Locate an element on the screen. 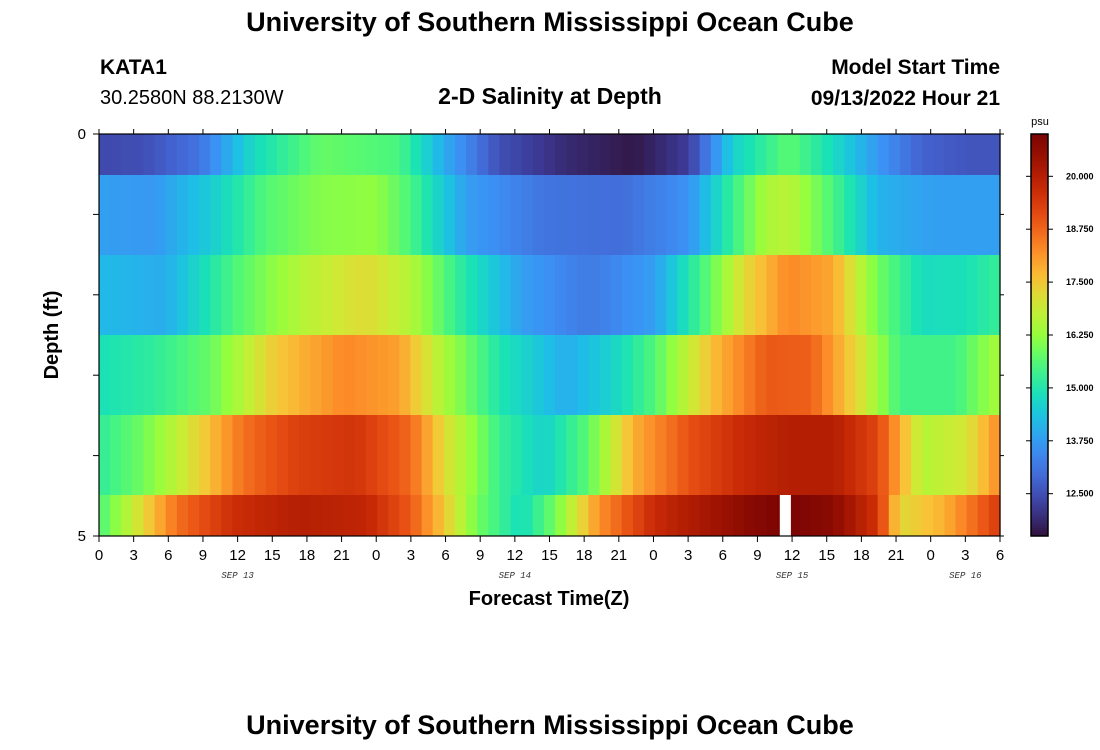  colorbar-tick-label: 18.750 is located at coordinates (1080, 229).